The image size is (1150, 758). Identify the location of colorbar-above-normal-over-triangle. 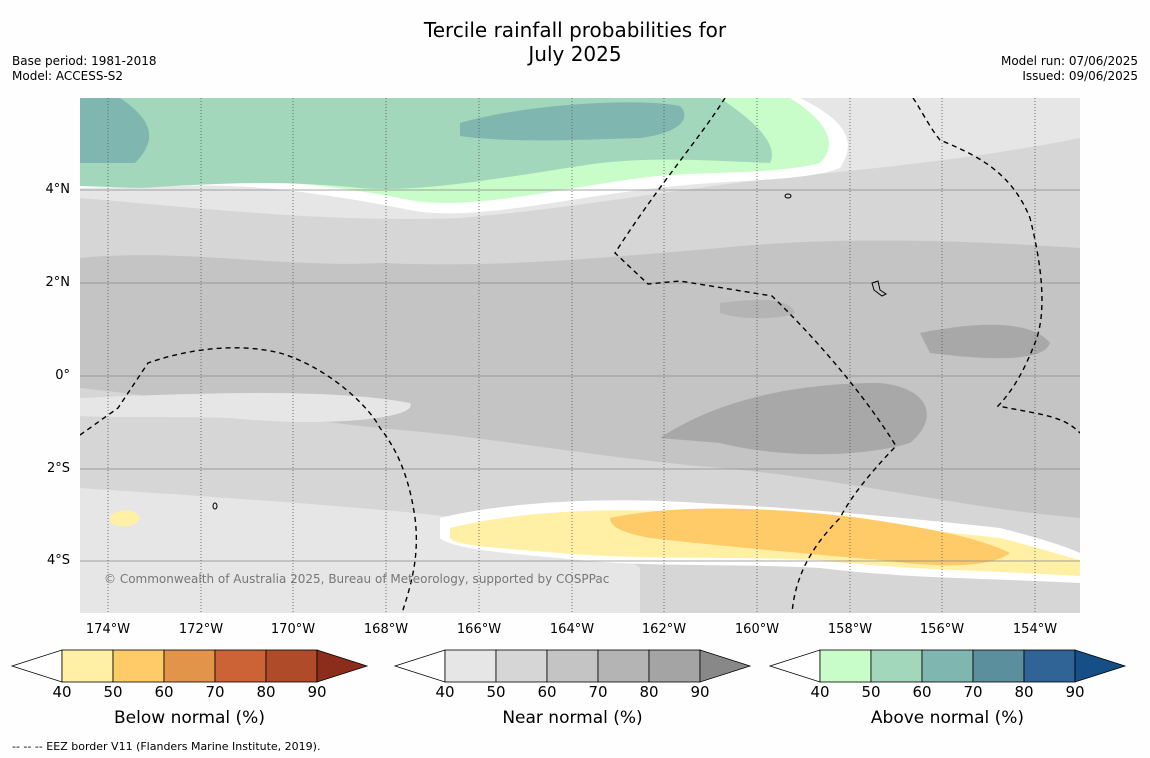
(1100, 666).